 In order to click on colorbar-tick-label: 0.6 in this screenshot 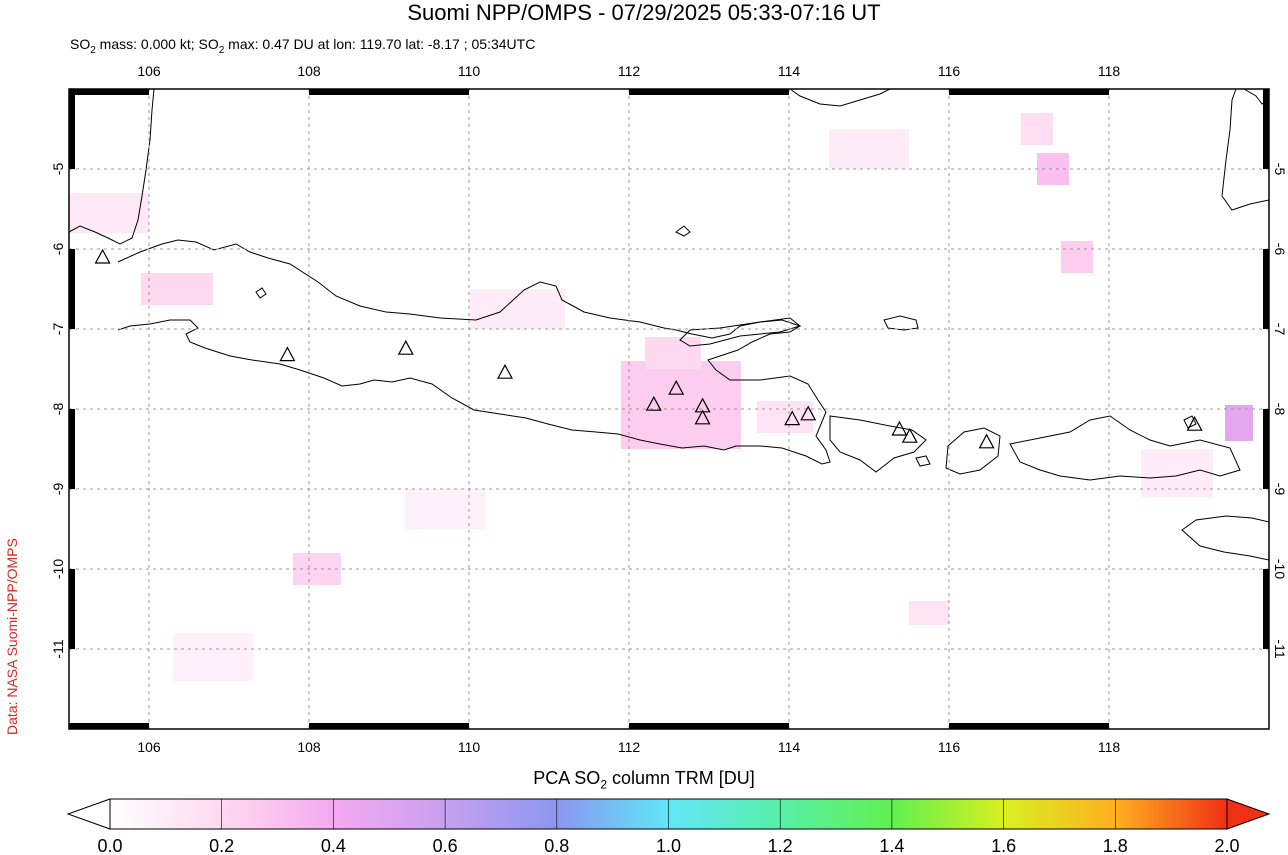, I will do `click(445, 845)`.